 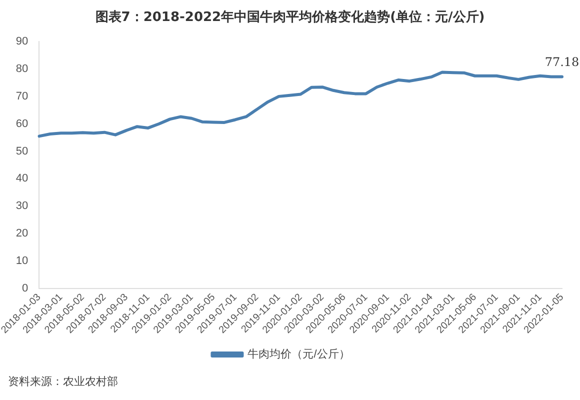 I want to click on y-tick-label: 60, so click(x=22, y=124).